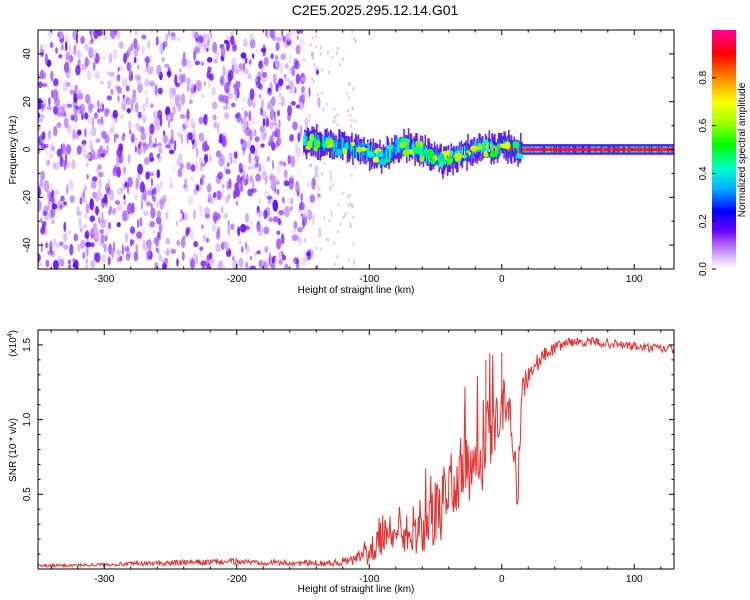 The width and height of the screenshot is (750, 600). What do you see at coordinates (27, 494) in the screenshot?
I see `snr-y-tick-label: 0.5` at bounding box center [27, 494].